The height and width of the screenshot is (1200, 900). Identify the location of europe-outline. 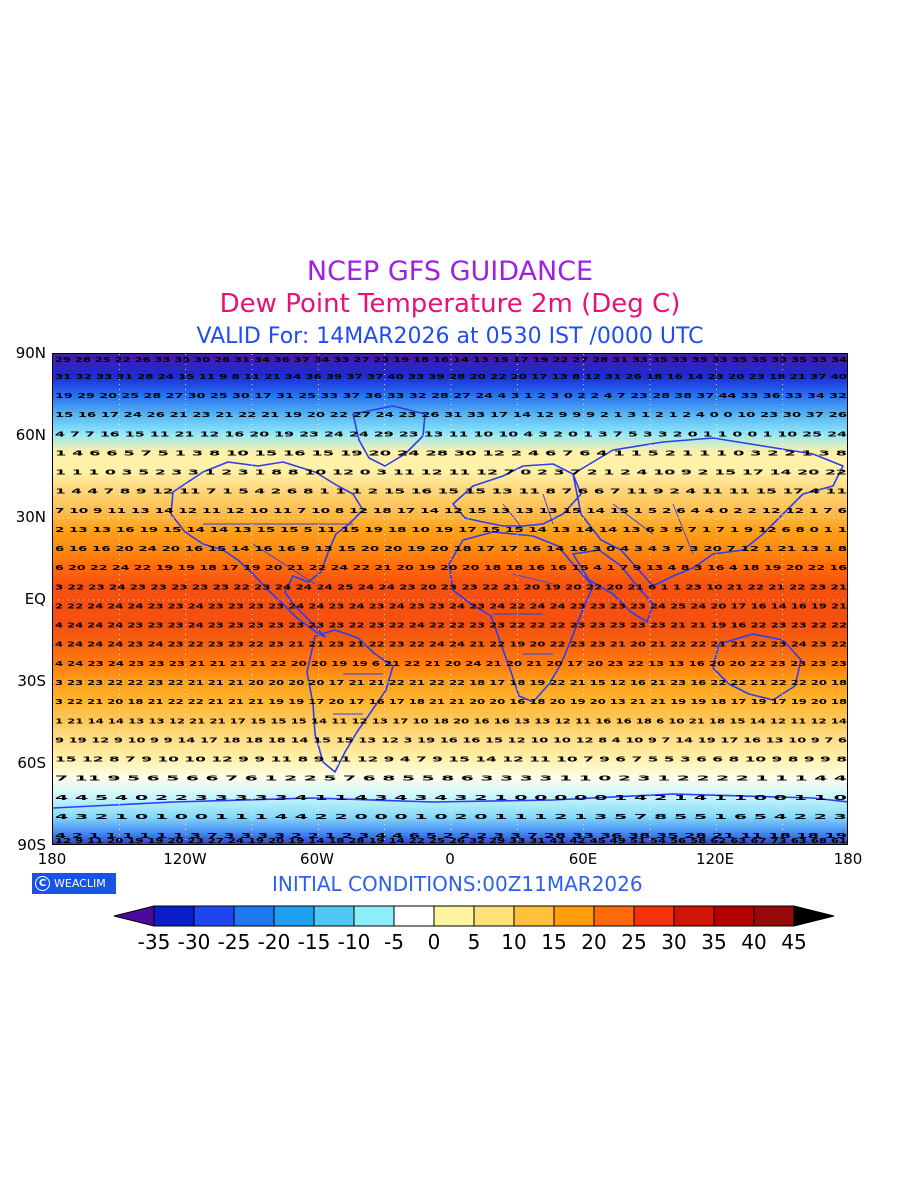
(517, 495).